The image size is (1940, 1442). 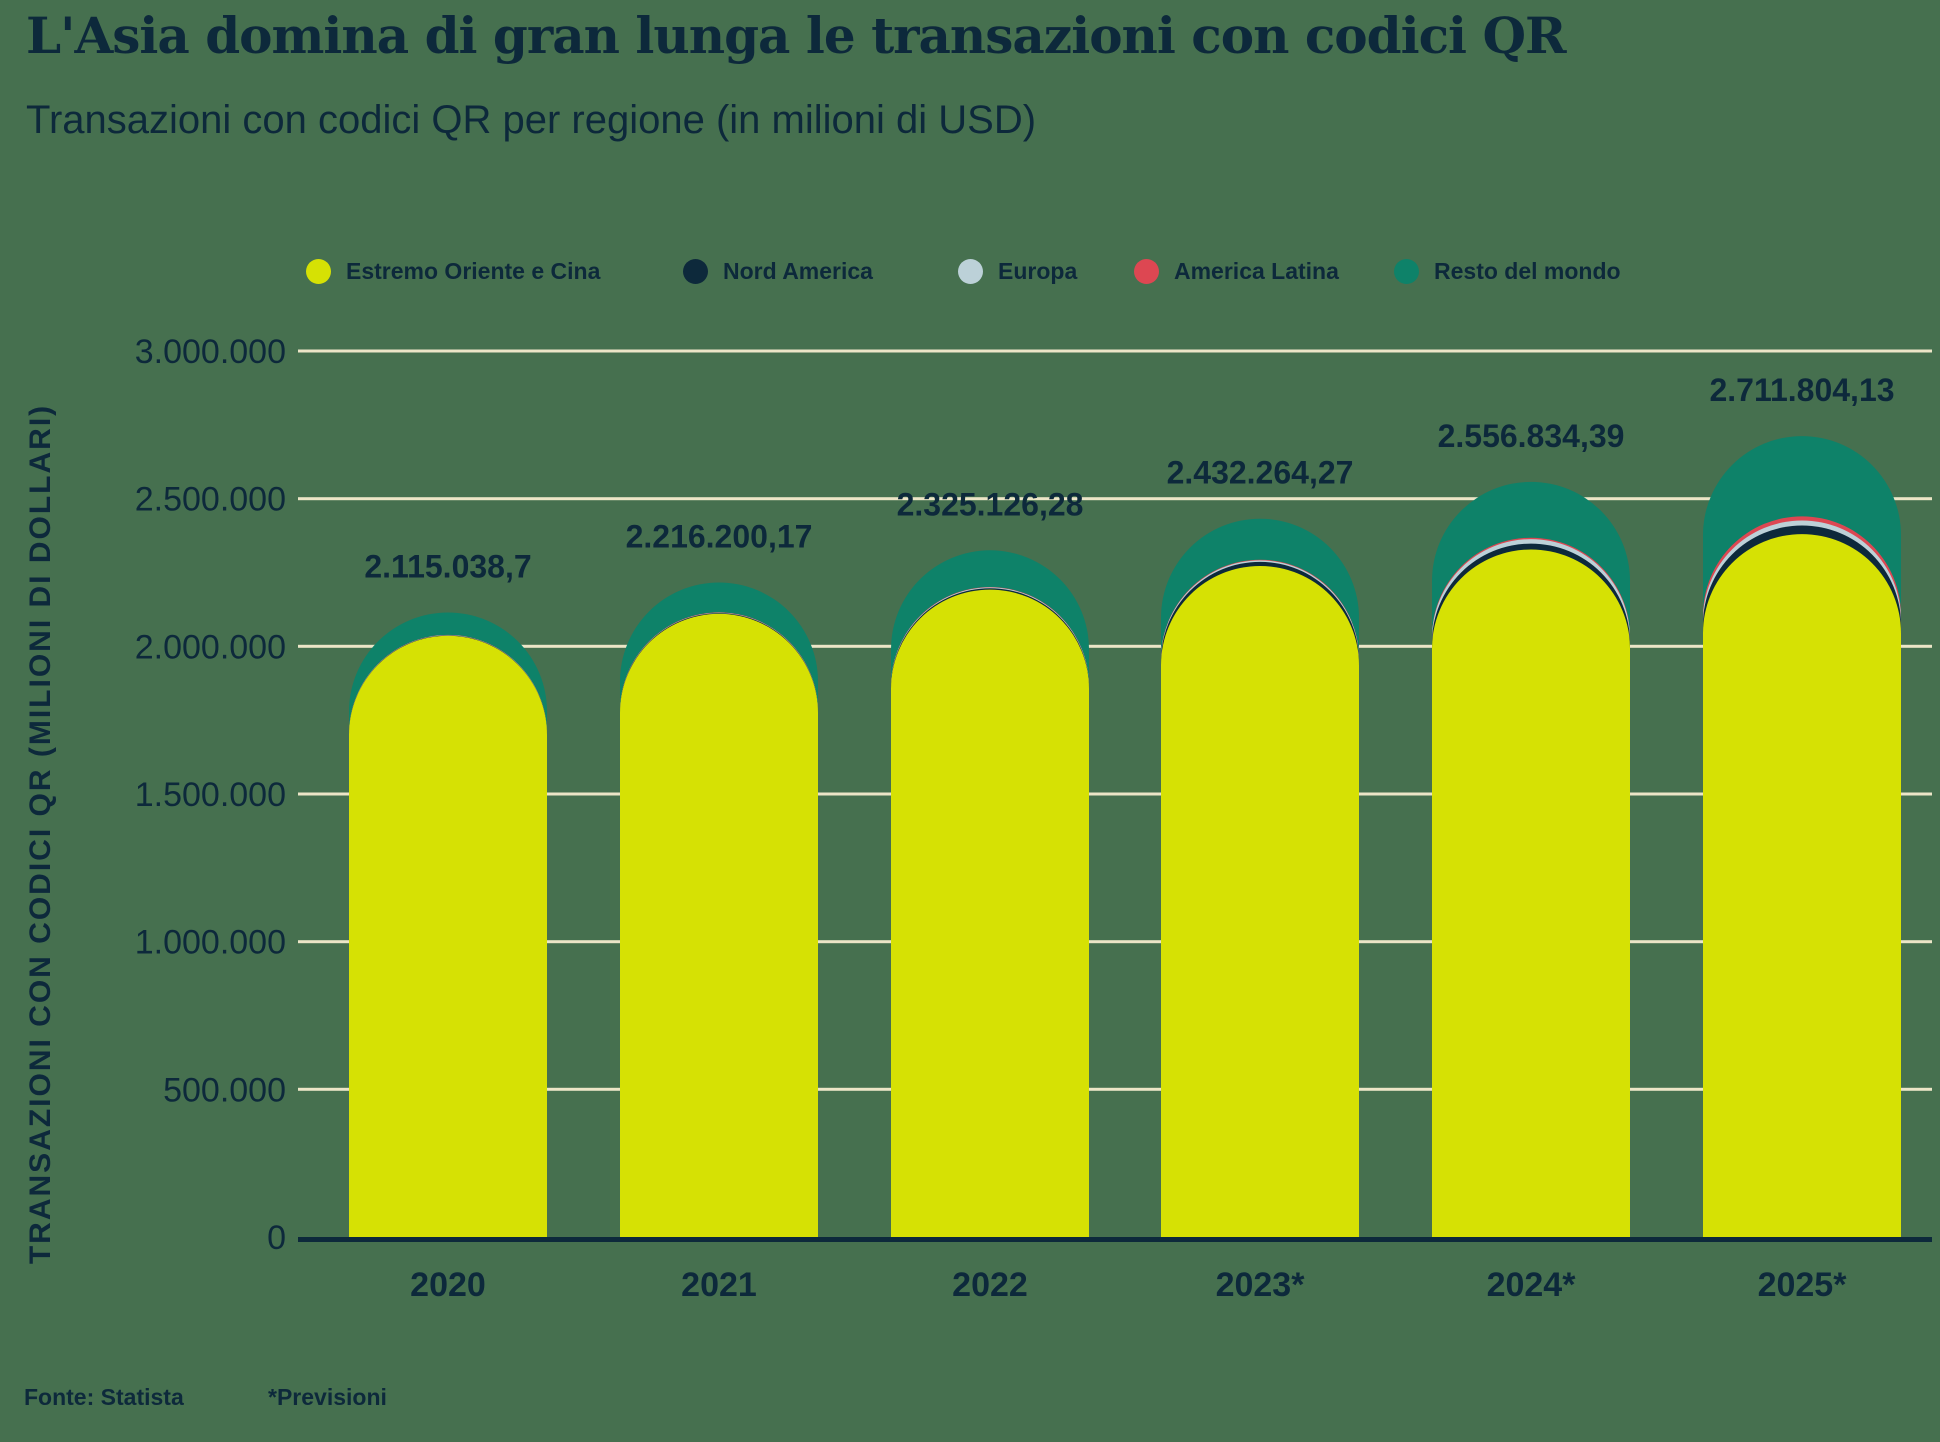 What do you see at coordinates (1261, 1285) in the screenshot?
I see `x-tick-label: 2023*` at bounding box center [1261, 1285].